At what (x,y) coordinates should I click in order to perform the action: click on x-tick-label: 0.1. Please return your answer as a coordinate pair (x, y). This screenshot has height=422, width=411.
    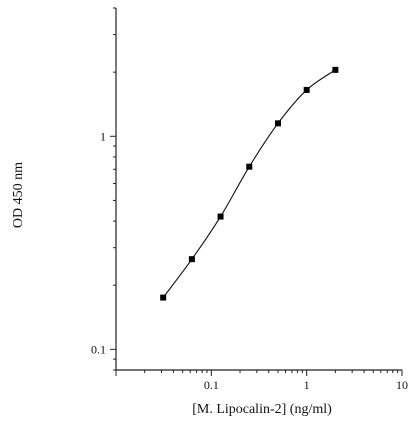
    Looking at the image, I should click on (211, 385).